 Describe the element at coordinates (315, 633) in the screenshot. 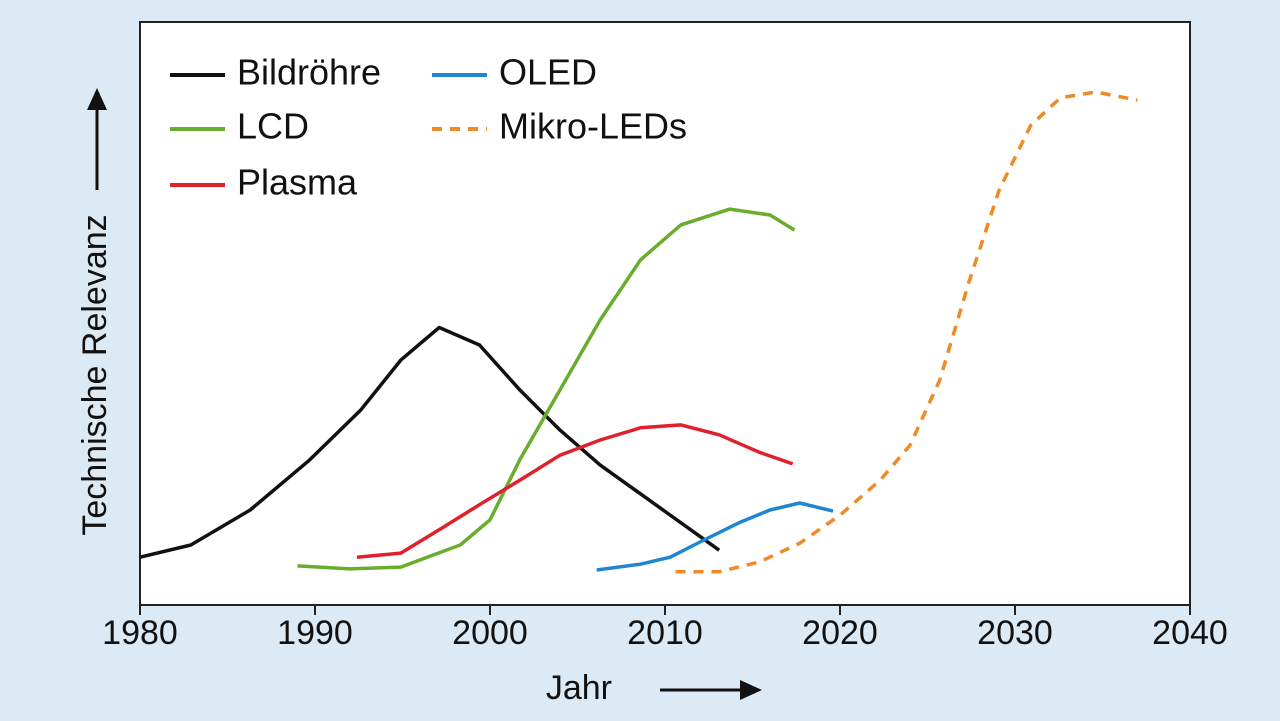

I see `x-tick-label: 1990` at that location.